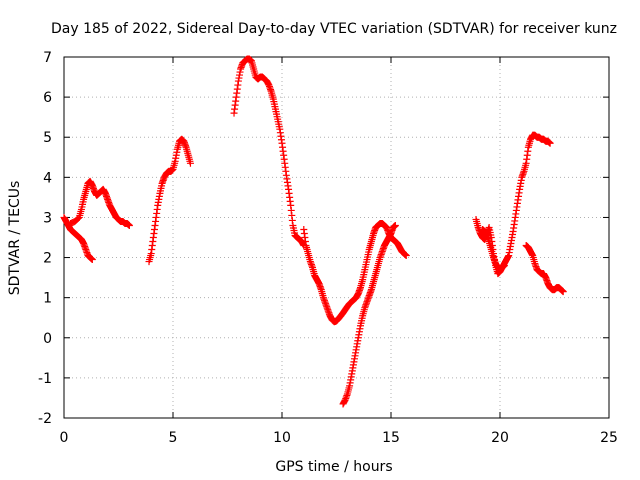  Describe the element at coordinates (47, 178) in the screenshot. I see `y-tick-label: 4` at that location.